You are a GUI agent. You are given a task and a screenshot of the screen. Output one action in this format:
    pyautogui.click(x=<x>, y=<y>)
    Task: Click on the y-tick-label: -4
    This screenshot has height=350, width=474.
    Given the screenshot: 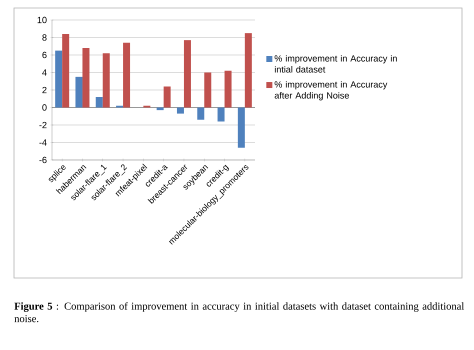 What is the action you would take?
    pyautogui.click(x=43, y=142)
    